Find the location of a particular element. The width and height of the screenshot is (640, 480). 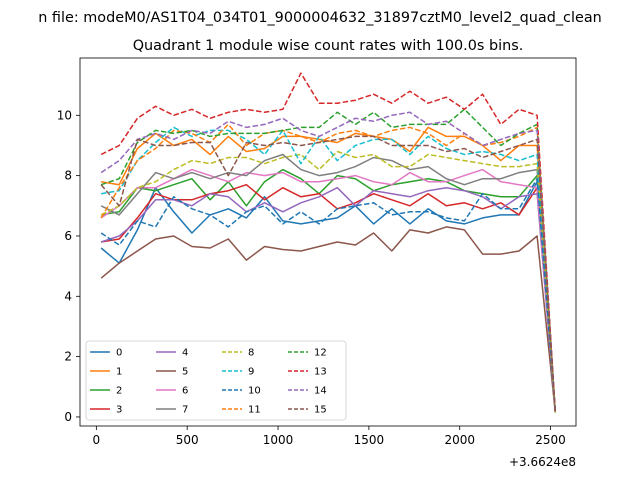

legend-label-0: 0 is located at coordinates (119, 353).